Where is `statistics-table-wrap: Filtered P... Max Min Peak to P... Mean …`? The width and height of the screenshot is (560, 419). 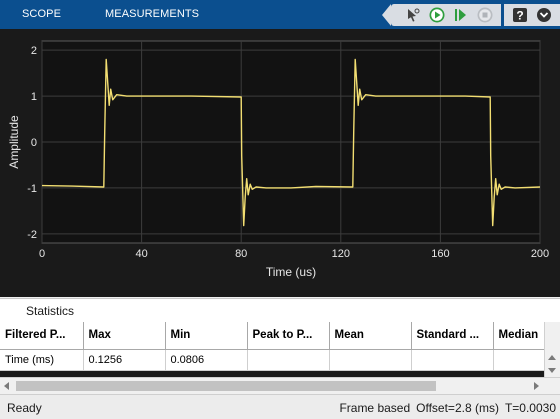
statistics-table-wrap: Filtered P... Max Min Peak to P... Mean … is located at coordinates (272, 349).